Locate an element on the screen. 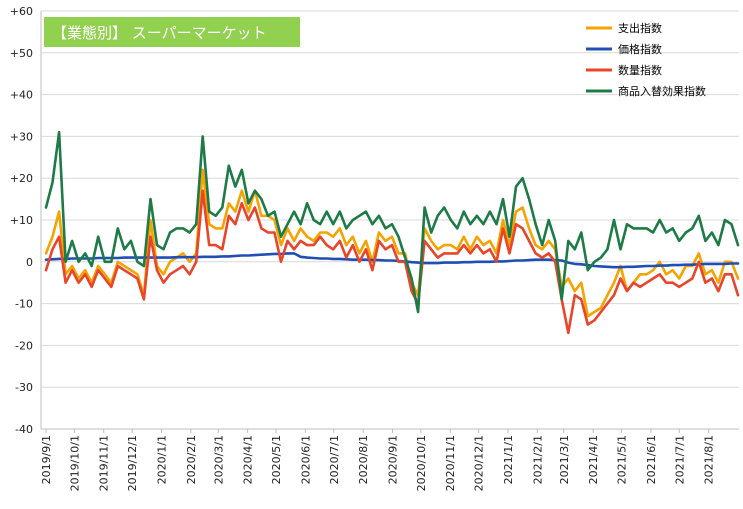  legend-label: 商品入替効果指数 is located at coordinates (662, 91).